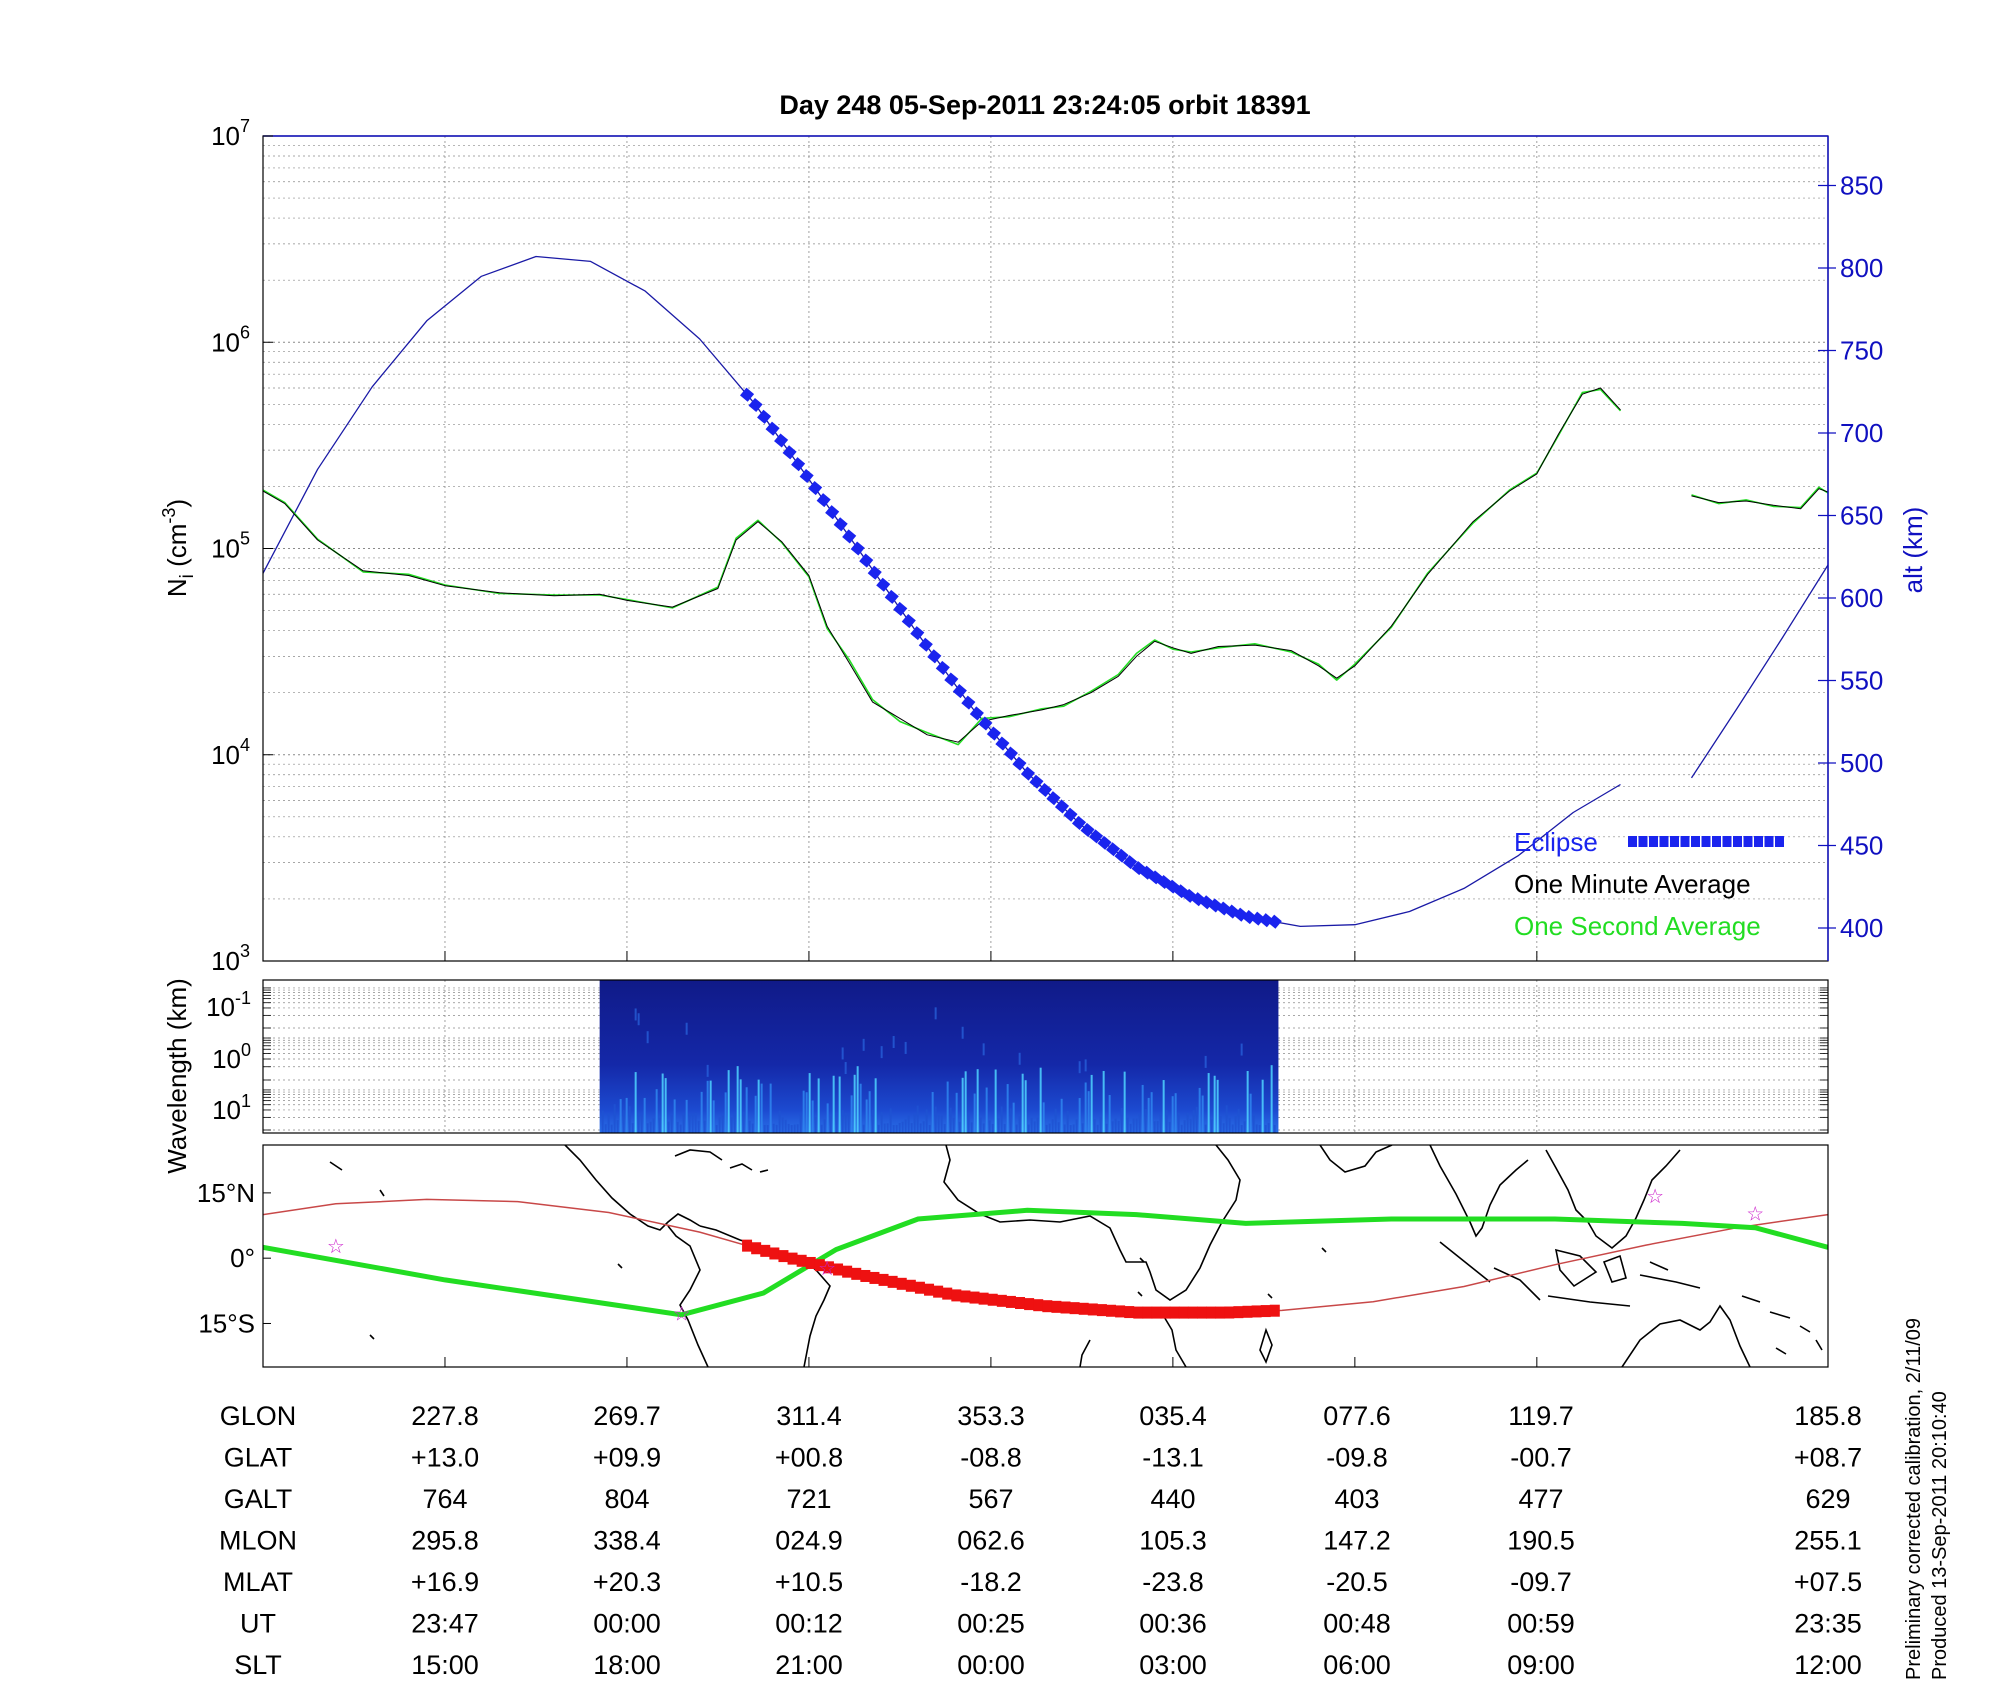  I want to click on table-cell: 269.7, so click(627, 1416).